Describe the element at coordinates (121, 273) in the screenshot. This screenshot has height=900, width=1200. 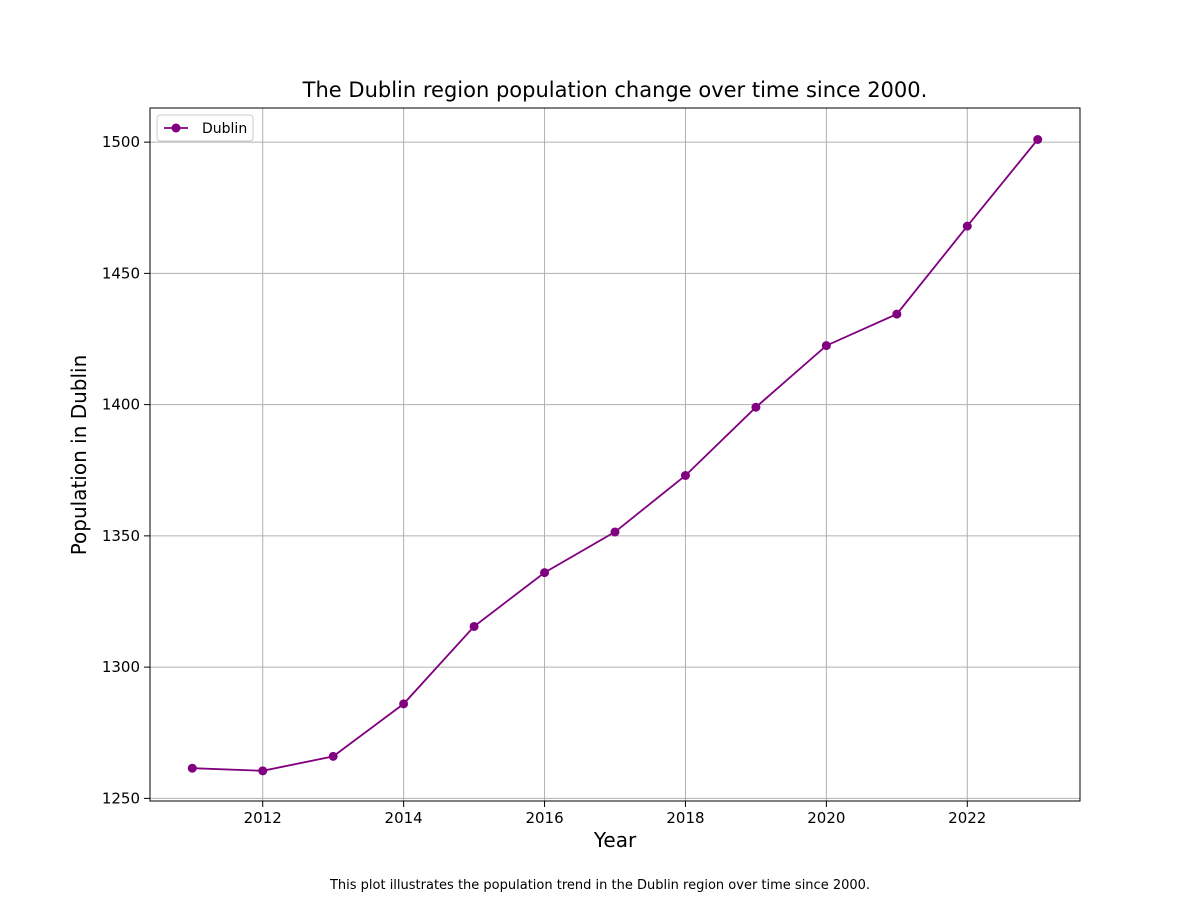
I see `y-tick-label: 1450` at that location.